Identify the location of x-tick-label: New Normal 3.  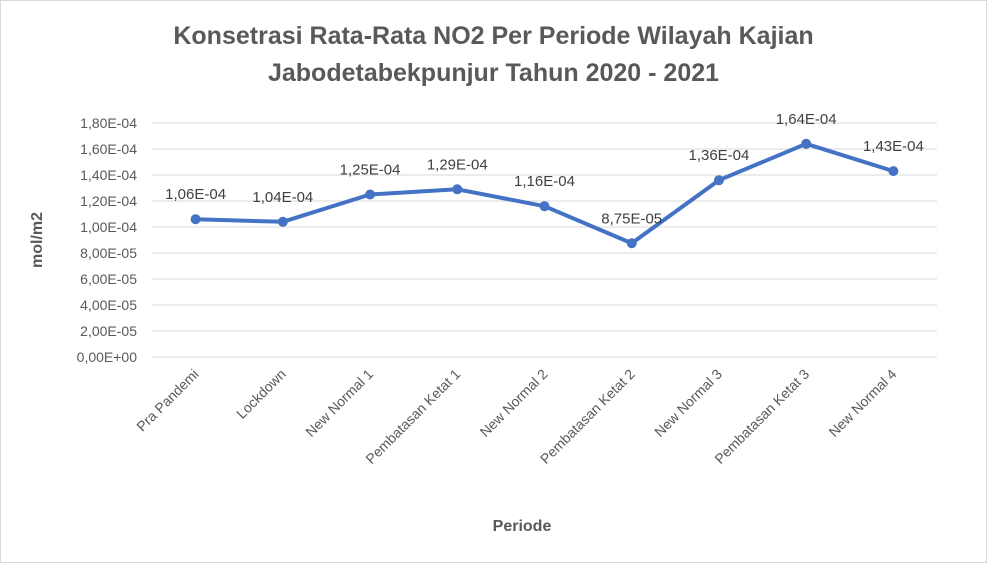
(688, 403).